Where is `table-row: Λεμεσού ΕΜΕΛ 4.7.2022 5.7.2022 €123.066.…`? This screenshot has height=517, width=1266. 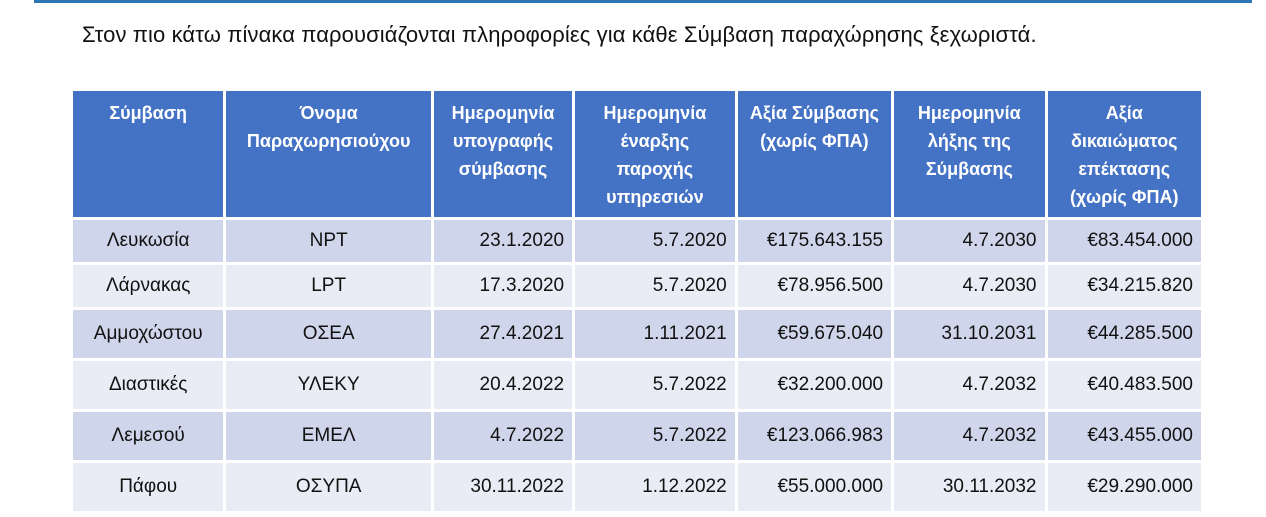 table-row: Λεμεσού ΕΜΕΛ 4.7.2022 5.7.2022 €123.066.… is located at coordinates (637, 436).